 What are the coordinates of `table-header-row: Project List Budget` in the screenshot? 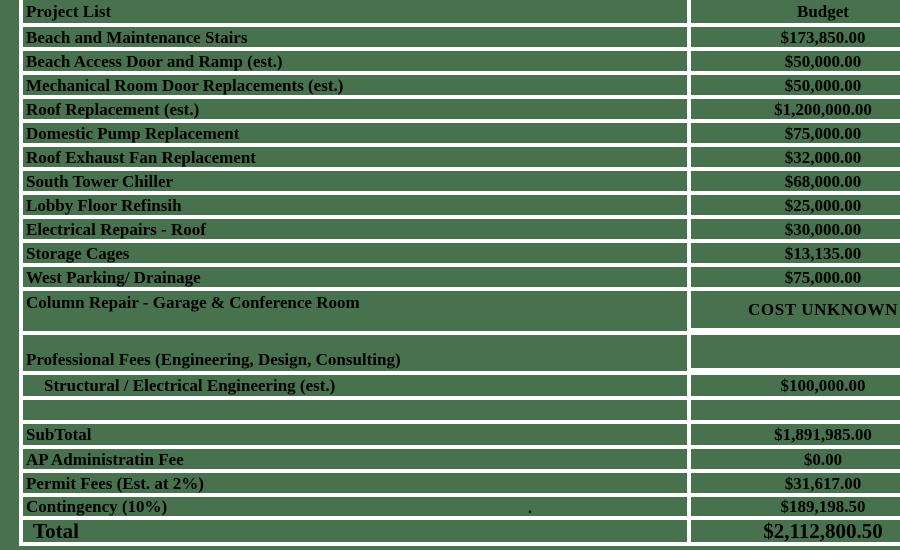 It's located at (461, 11).